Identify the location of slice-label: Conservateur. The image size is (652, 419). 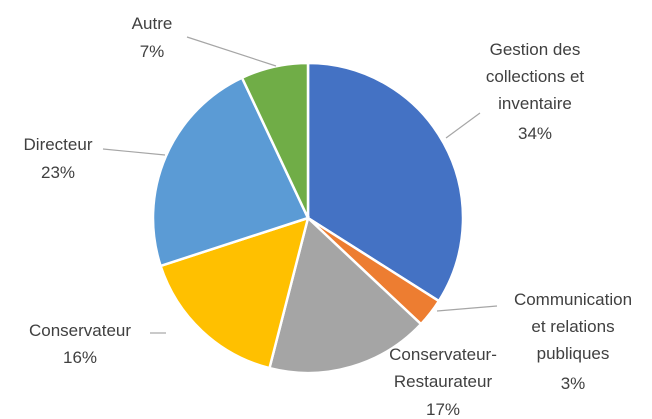
(80, 330).